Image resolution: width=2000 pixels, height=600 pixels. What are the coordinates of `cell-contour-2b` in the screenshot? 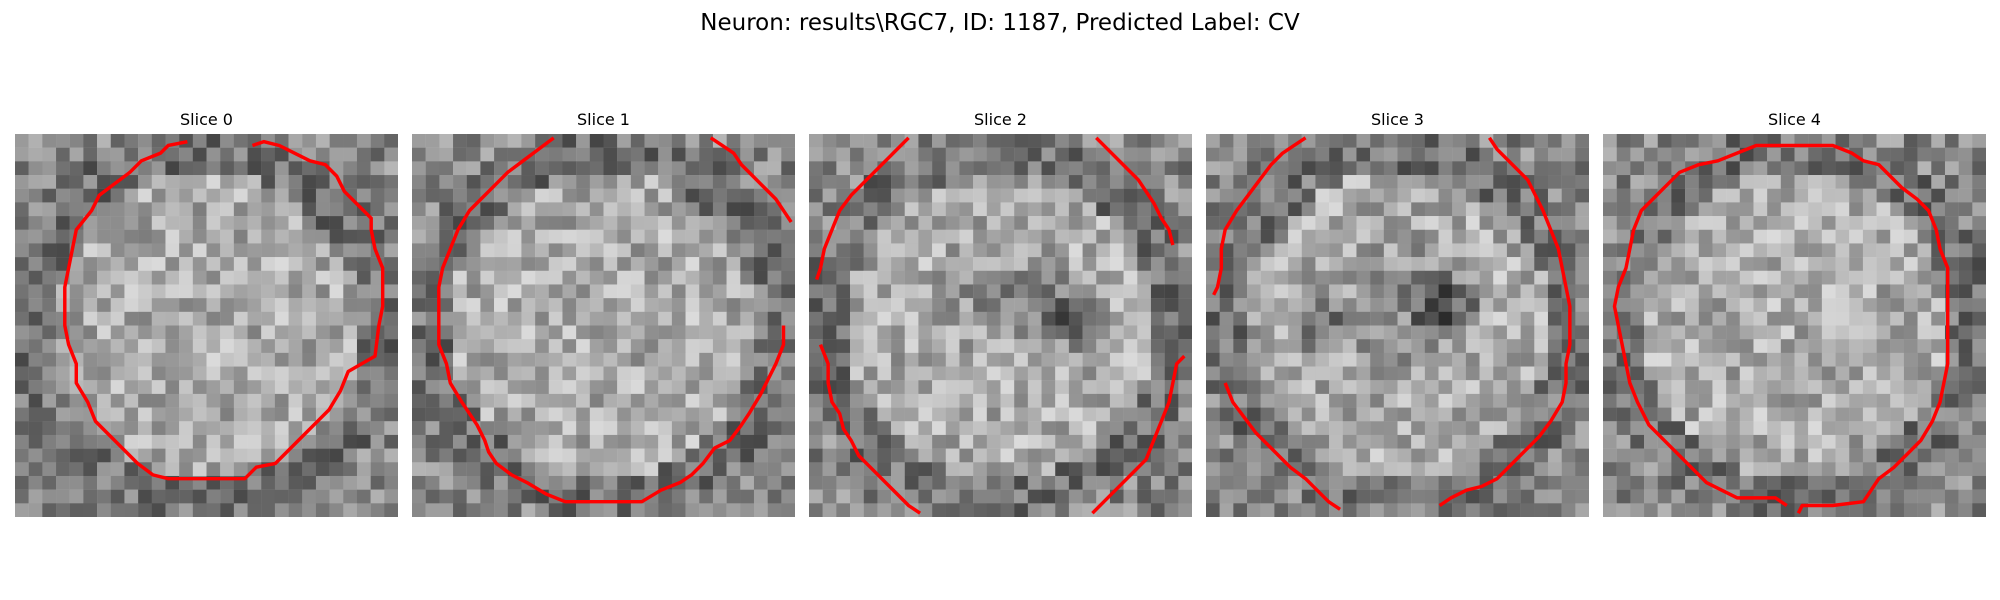 It's located at (1135, 191).